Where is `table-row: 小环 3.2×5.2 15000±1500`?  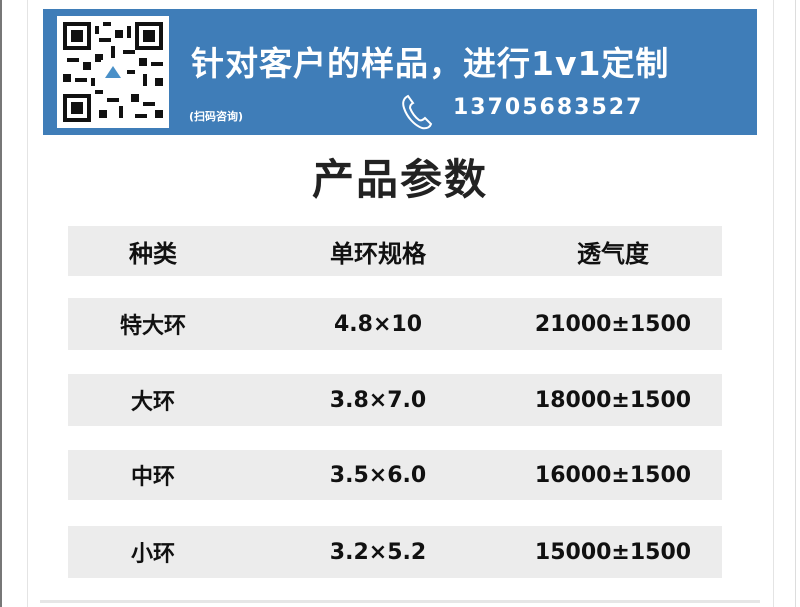
table-row: 小环 3.2×5.2 15000±1500 is located at coordinates (395, 552).